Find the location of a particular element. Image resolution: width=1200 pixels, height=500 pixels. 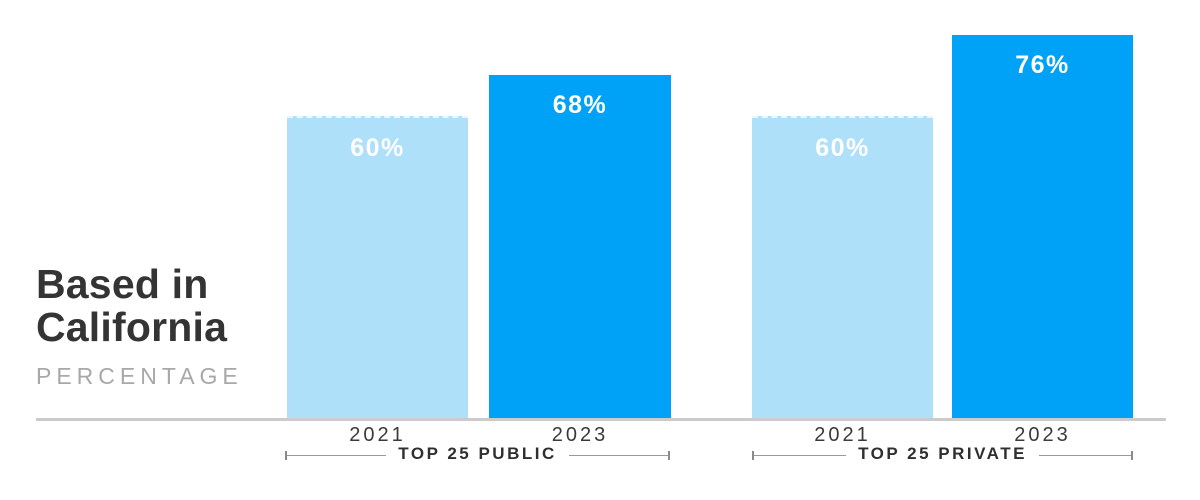

title-block: Based in California PERCENTAGE is located at coordinates (139, 326).